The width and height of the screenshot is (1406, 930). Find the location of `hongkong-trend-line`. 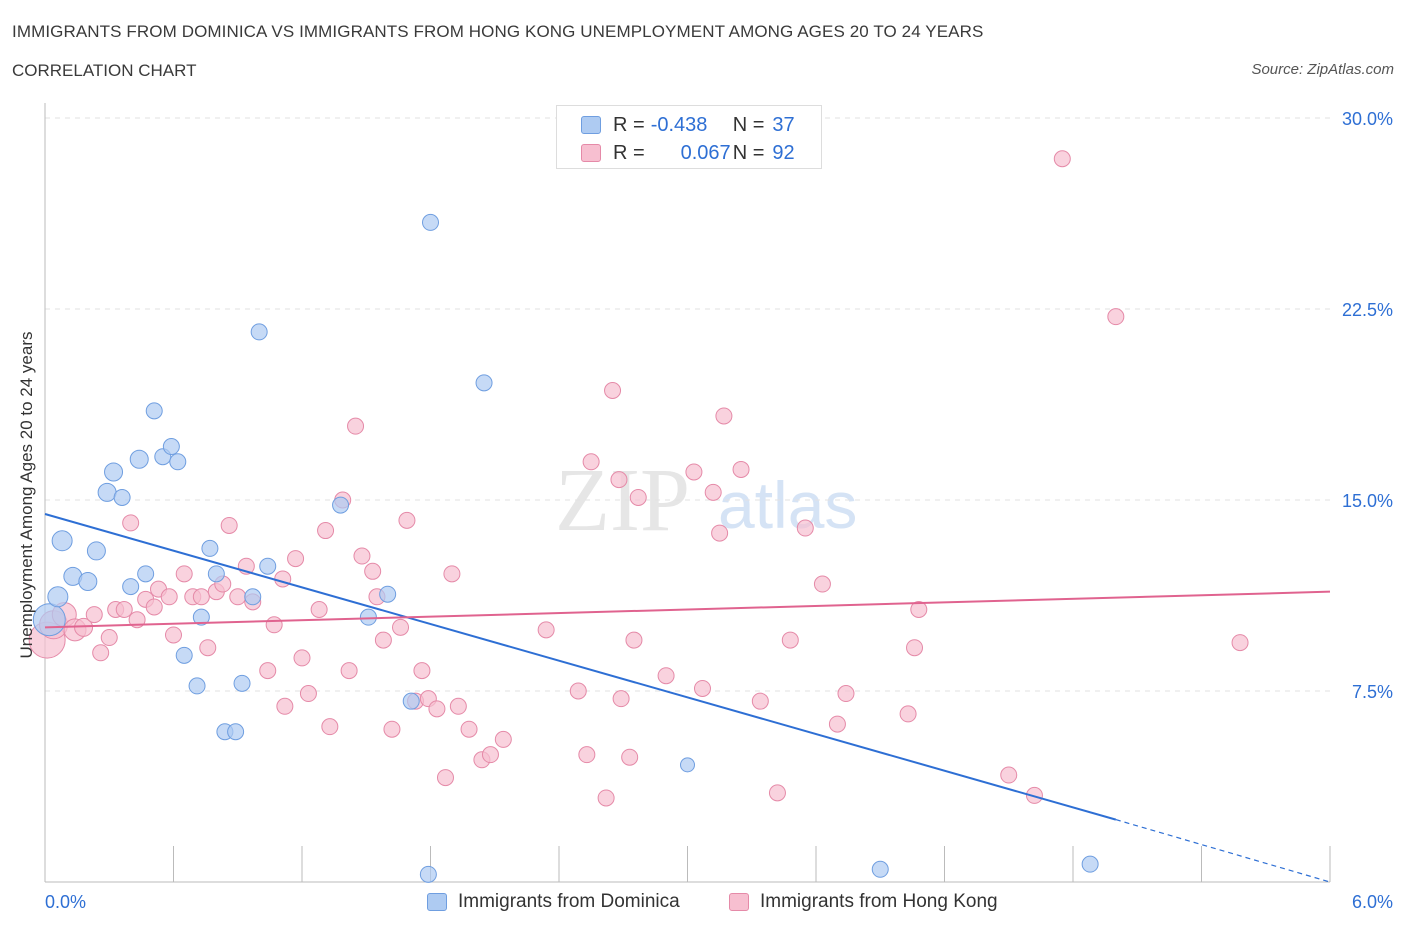

hongkong-trend-line is located at coordinates (687, 609).